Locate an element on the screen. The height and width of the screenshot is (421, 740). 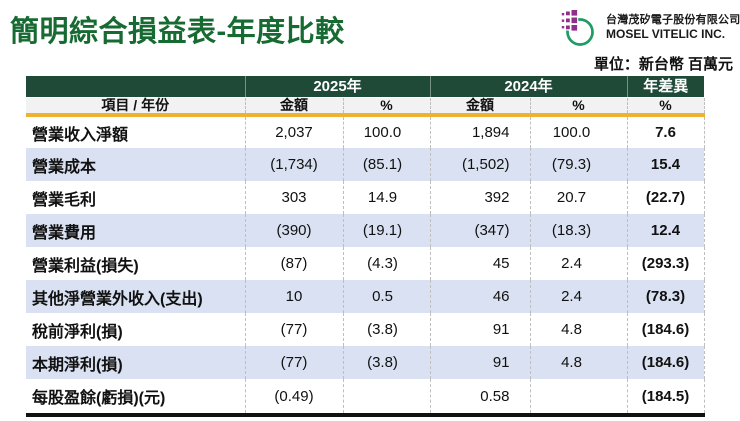
cell-item: 營業成本 is located at coordinates (135, 164).